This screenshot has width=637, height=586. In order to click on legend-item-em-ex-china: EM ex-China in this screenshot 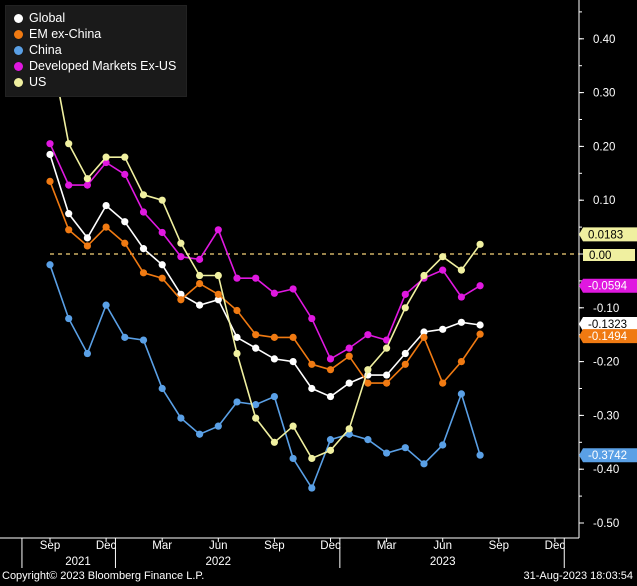, I will do `click(95, 34)`.